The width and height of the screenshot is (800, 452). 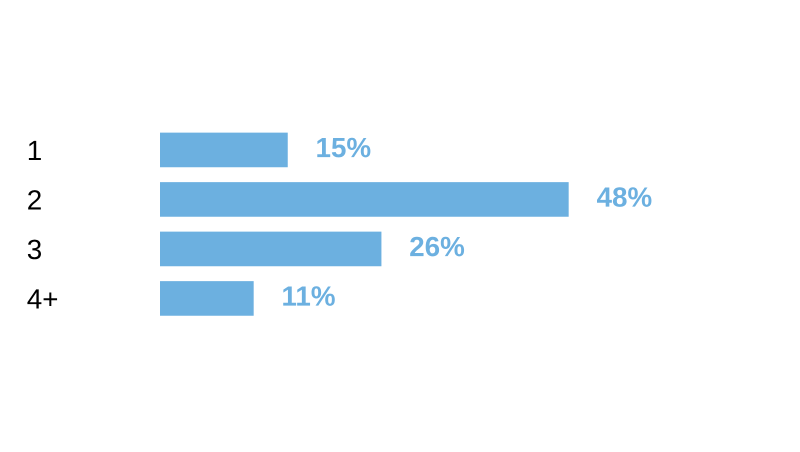 I want to click on y-tick-label: 2, so click(x=34, y=200).